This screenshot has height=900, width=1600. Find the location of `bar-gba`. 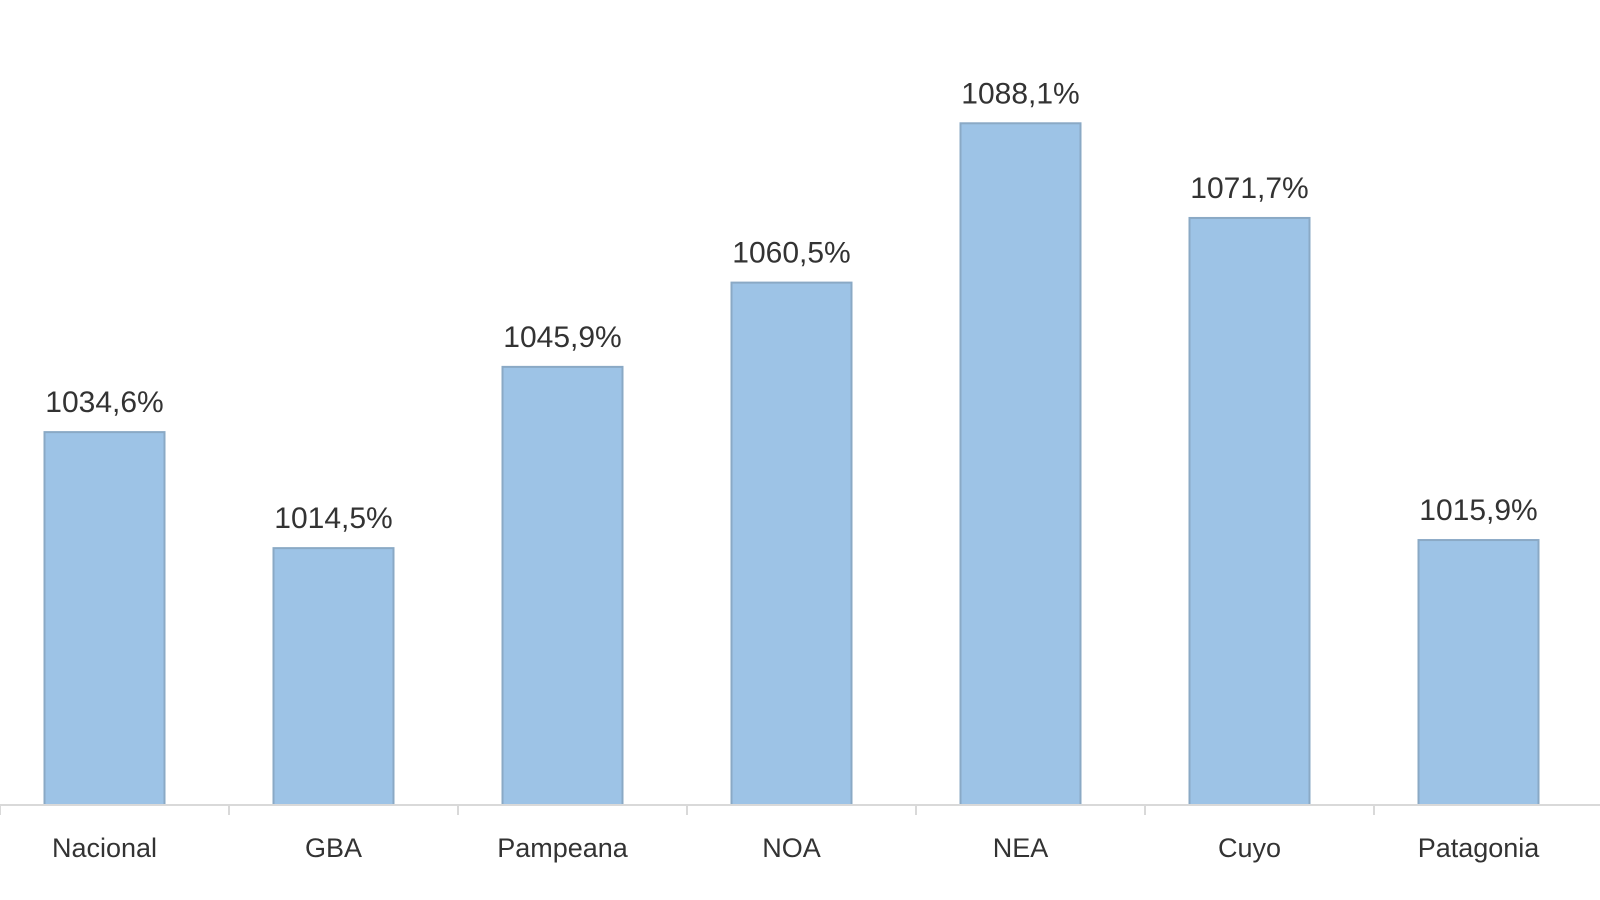

bar-gba is located at coordinates (333, 676).